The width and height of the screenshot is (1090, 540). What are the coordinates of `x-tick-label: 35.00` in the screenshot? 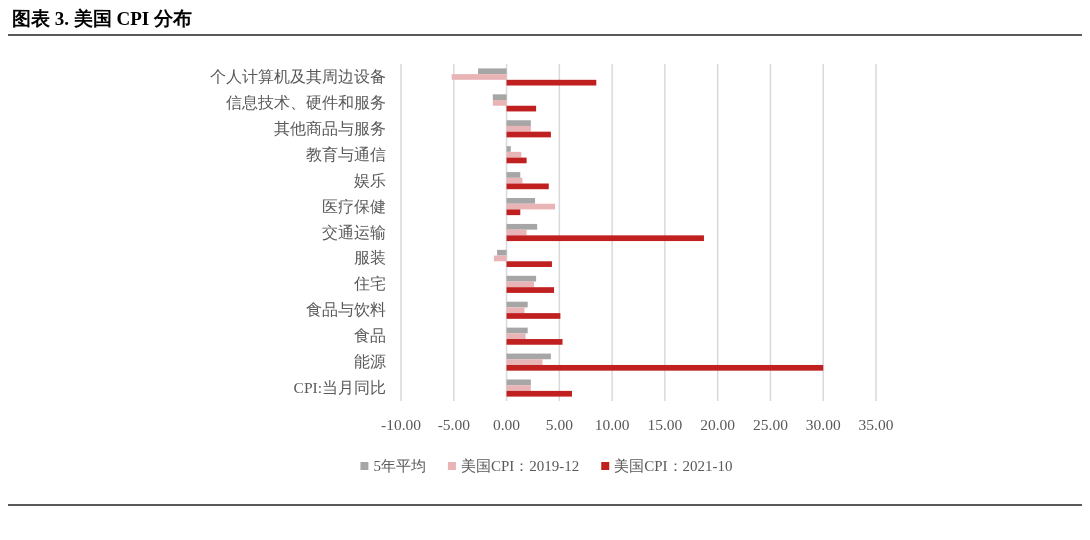 It's located at (876, 424).